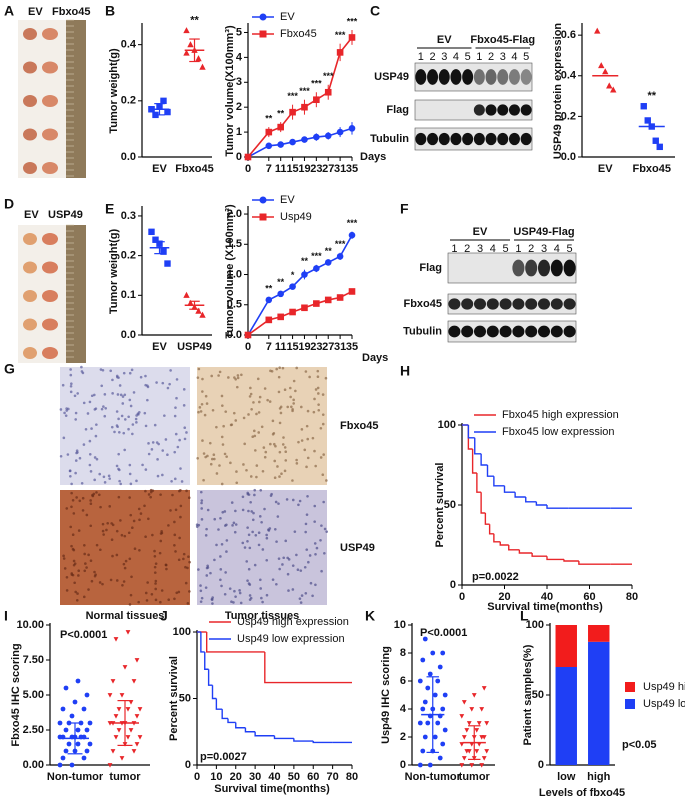 Image resolution: width=685 pixels, height=801 pixels. What do you see at coordinates (404, 209) in the screenshot?
I see `panel-letter: F` at bounding box center [404, 209].